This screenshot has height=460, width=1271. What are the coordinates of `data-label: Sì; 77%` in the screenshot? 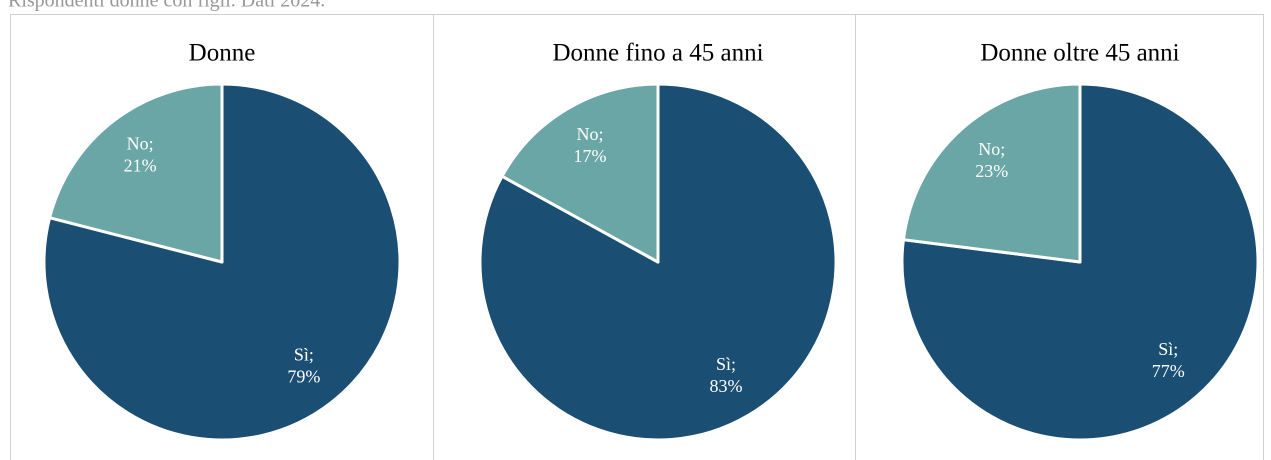 It's located at (1168, 360).